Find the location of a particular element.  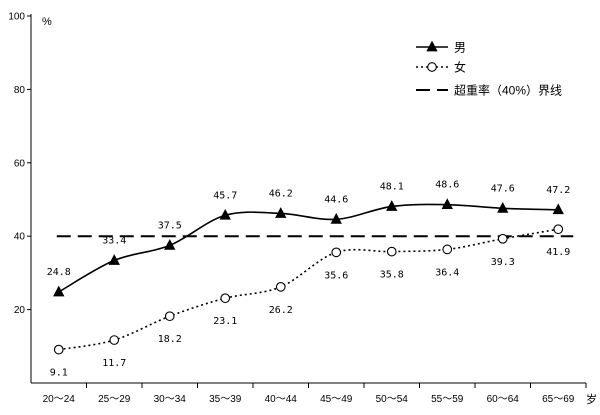

male-data-label: 45.7 is located at coordinates (225, 195).